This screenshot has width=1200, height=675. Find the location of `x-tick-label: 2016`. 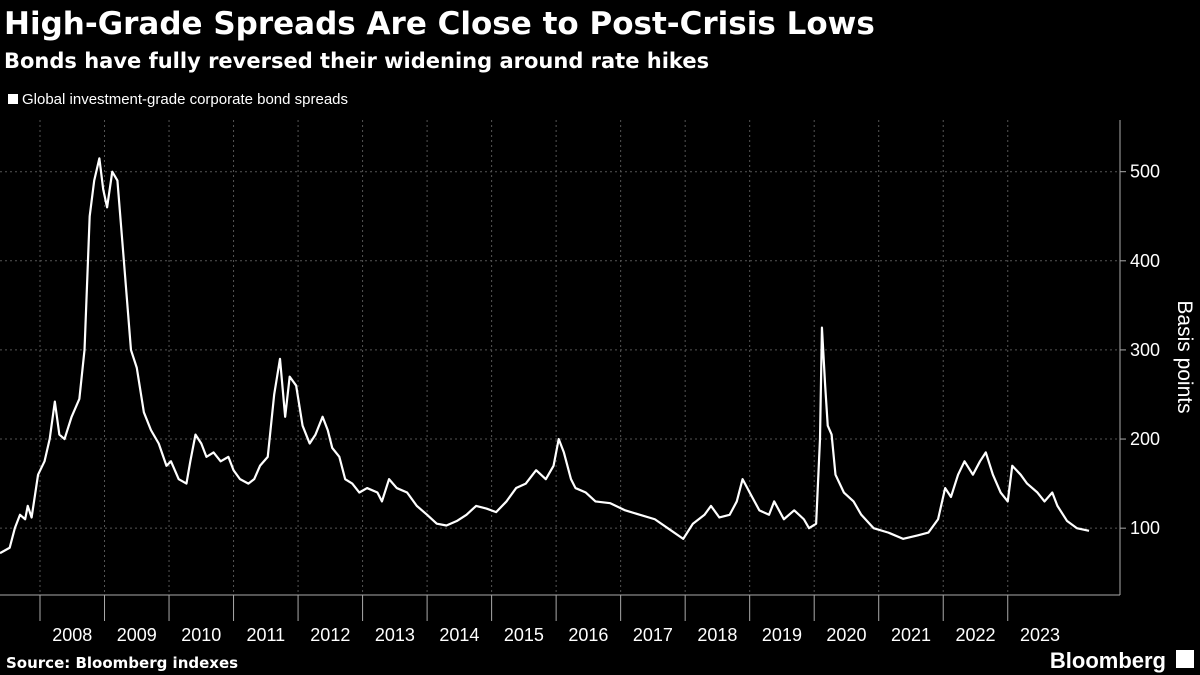

x-tick-label: 2016 is located at coordinates (588, 635).